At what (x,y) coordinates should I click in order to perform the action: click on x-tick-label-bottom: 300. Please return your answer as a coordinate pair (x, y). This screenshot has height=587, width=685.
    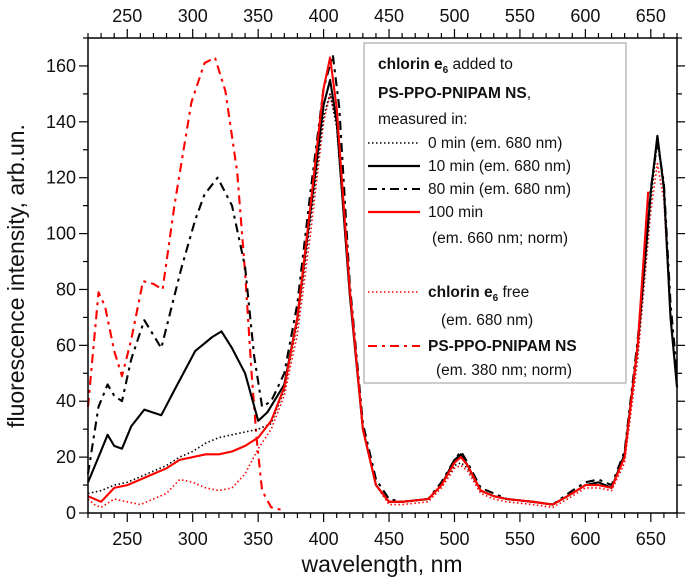
    Looking at the image, I should click on (193, 539).